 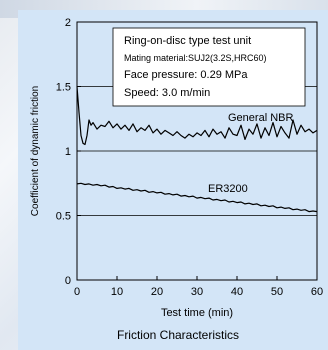 I want to click on info-line-1: Ring-on-disc type test unit, so click(x=187, y=41).